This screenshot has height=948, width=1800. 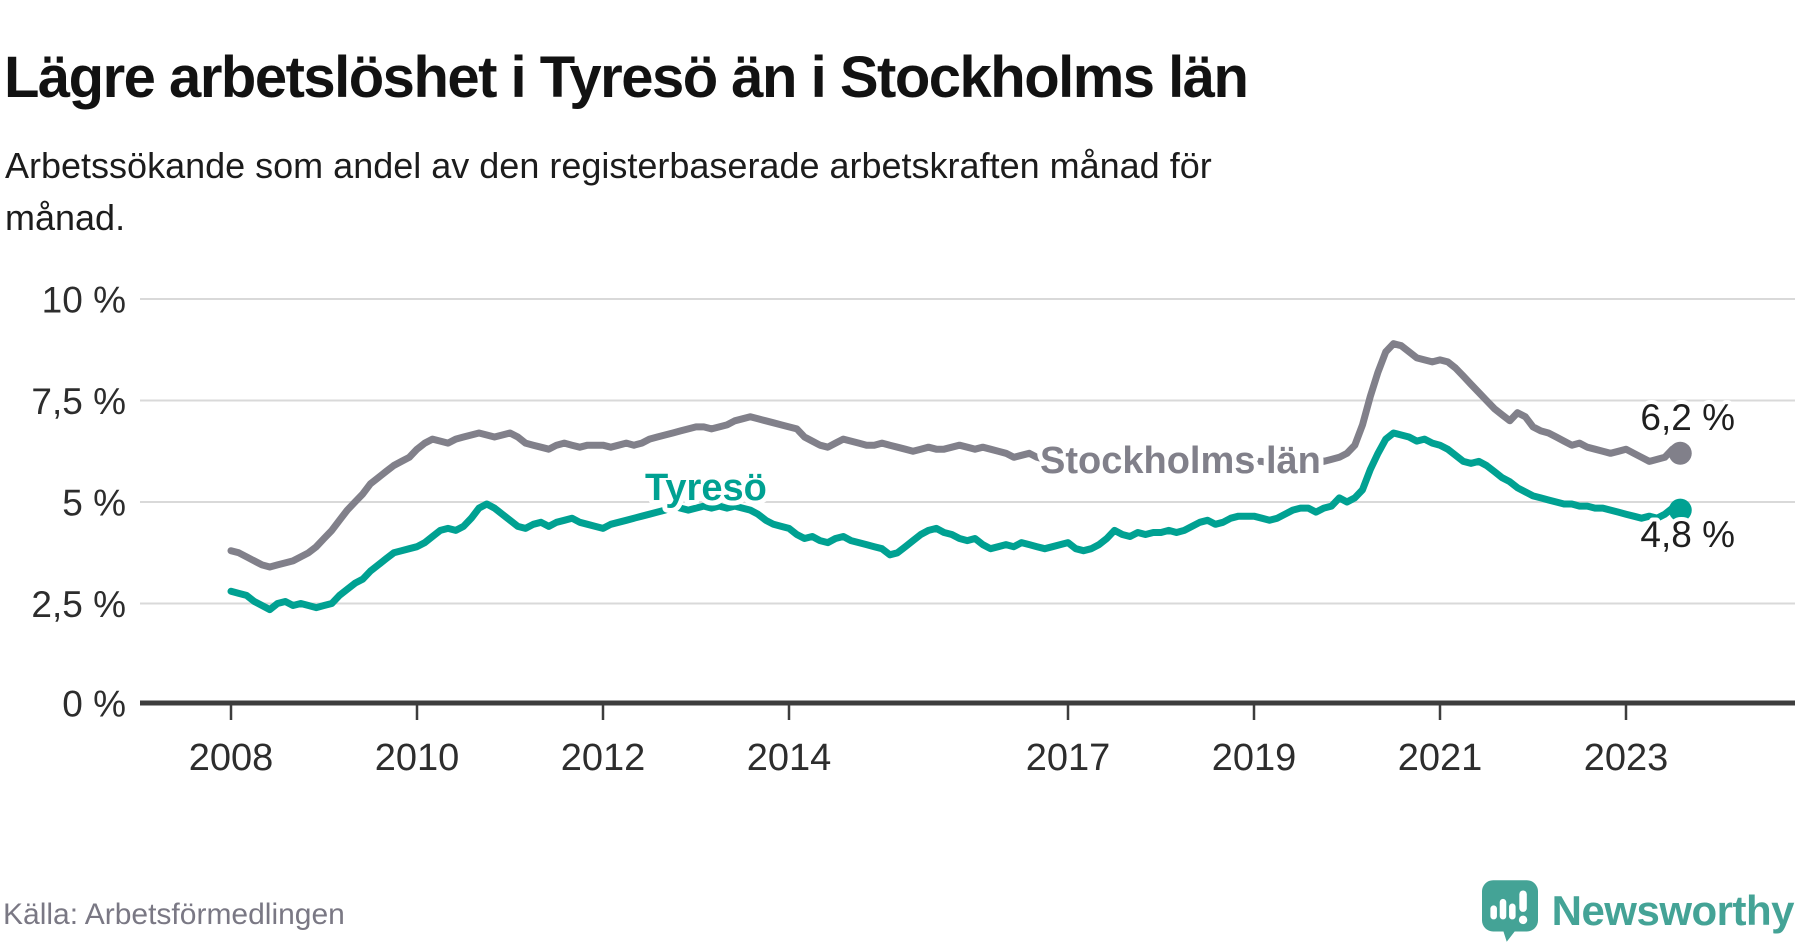 I want to click on newsworthy-logo: Newsworthy, so click(x=1638, y=911).